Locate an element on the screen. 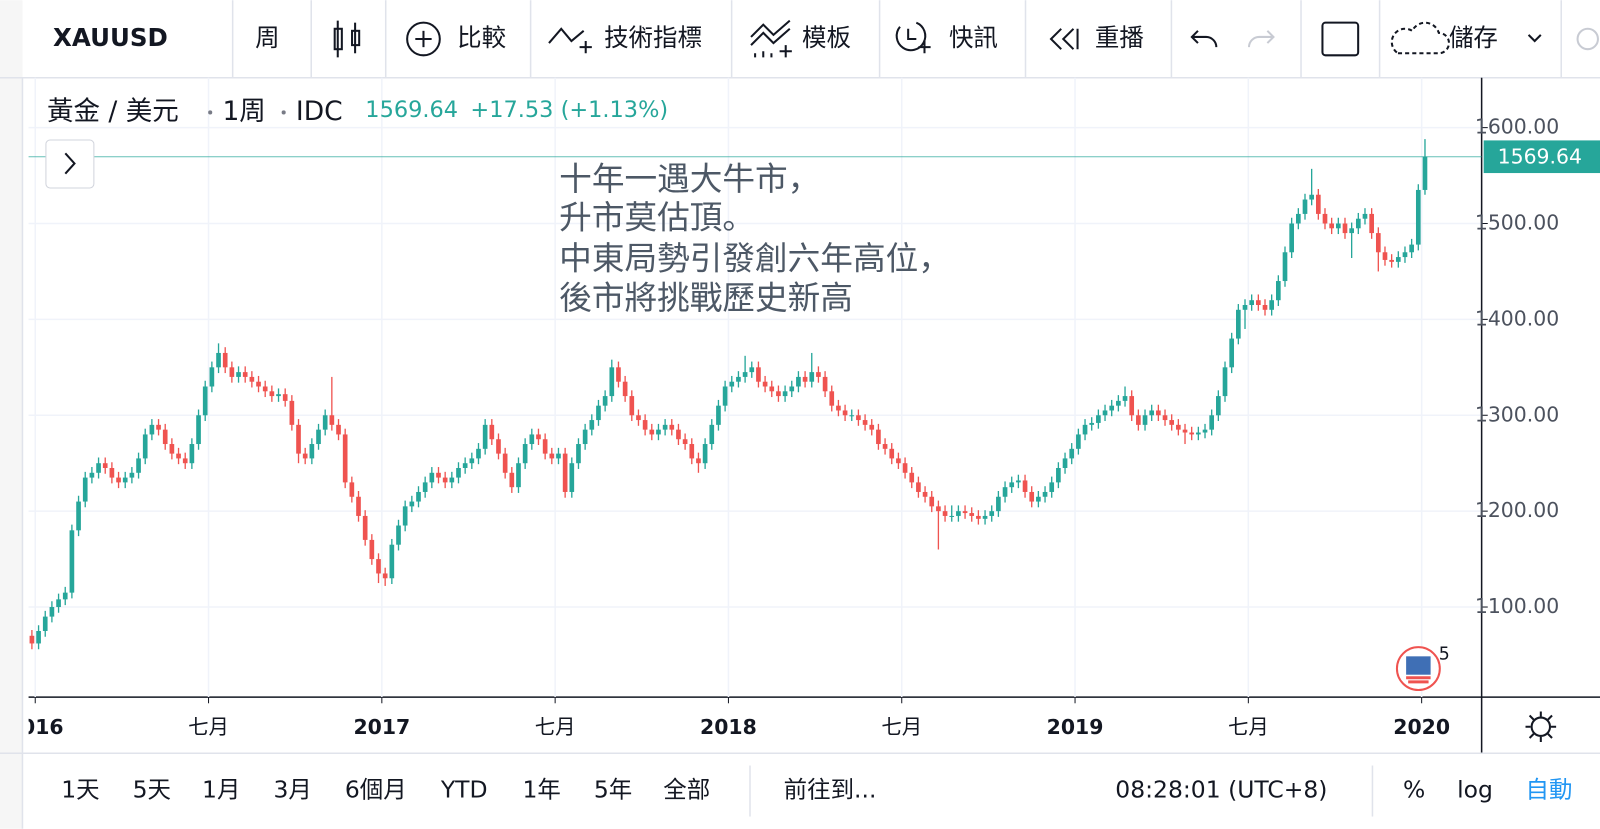 The height and width of the screenshot is (829, 1600). badge-count: 5 is located at coordinates (1444, 654).